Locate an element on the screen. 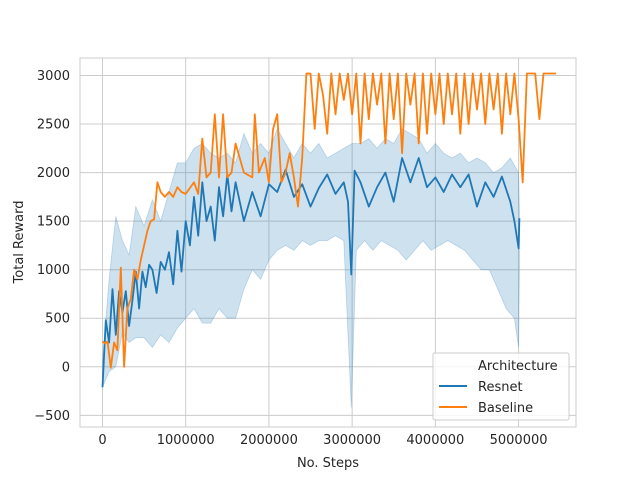 The image size is (640, 480). x-tick-label: 1000000 is located at coordinates (186, 440).